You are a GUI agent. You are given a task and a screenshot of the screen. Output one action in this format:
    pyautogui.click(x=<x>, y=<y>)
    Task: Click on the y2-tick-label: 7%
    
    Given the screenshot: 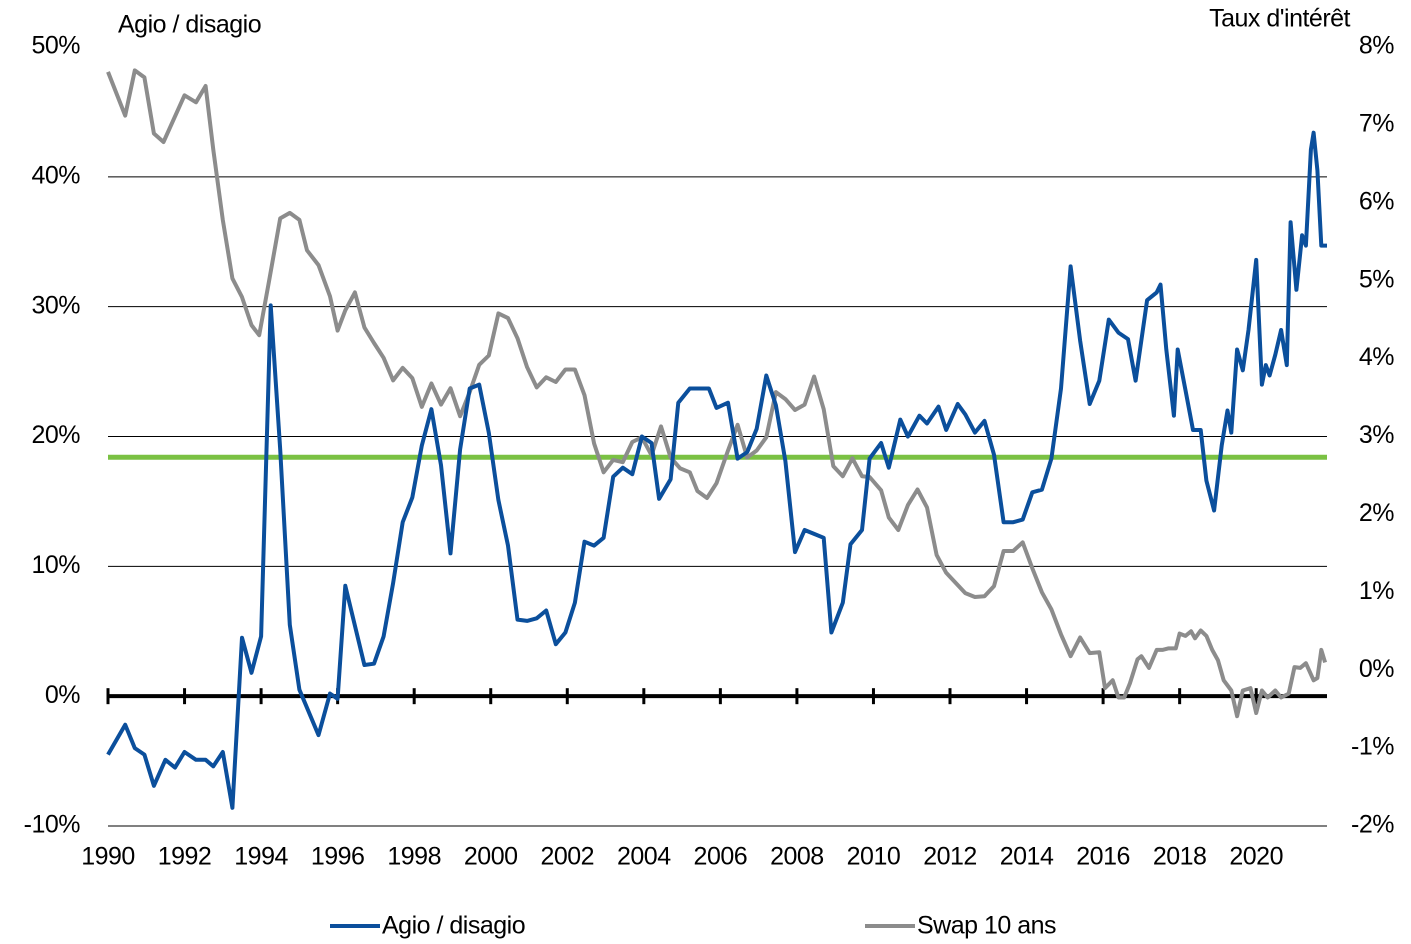 What is the action you would take?
    pyautogui.click(x=1376, y=124)
    